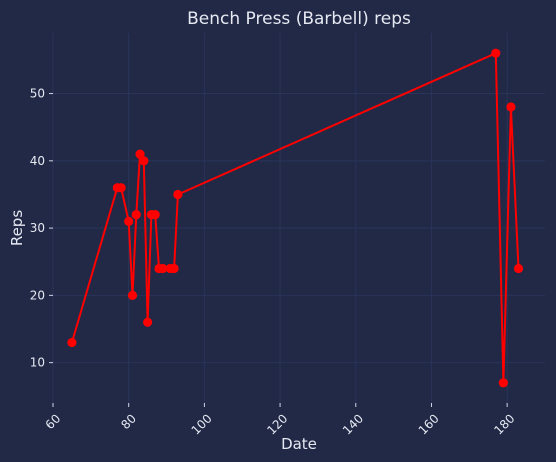  I want to click on x-tick-label: 160, so click(429, 424).